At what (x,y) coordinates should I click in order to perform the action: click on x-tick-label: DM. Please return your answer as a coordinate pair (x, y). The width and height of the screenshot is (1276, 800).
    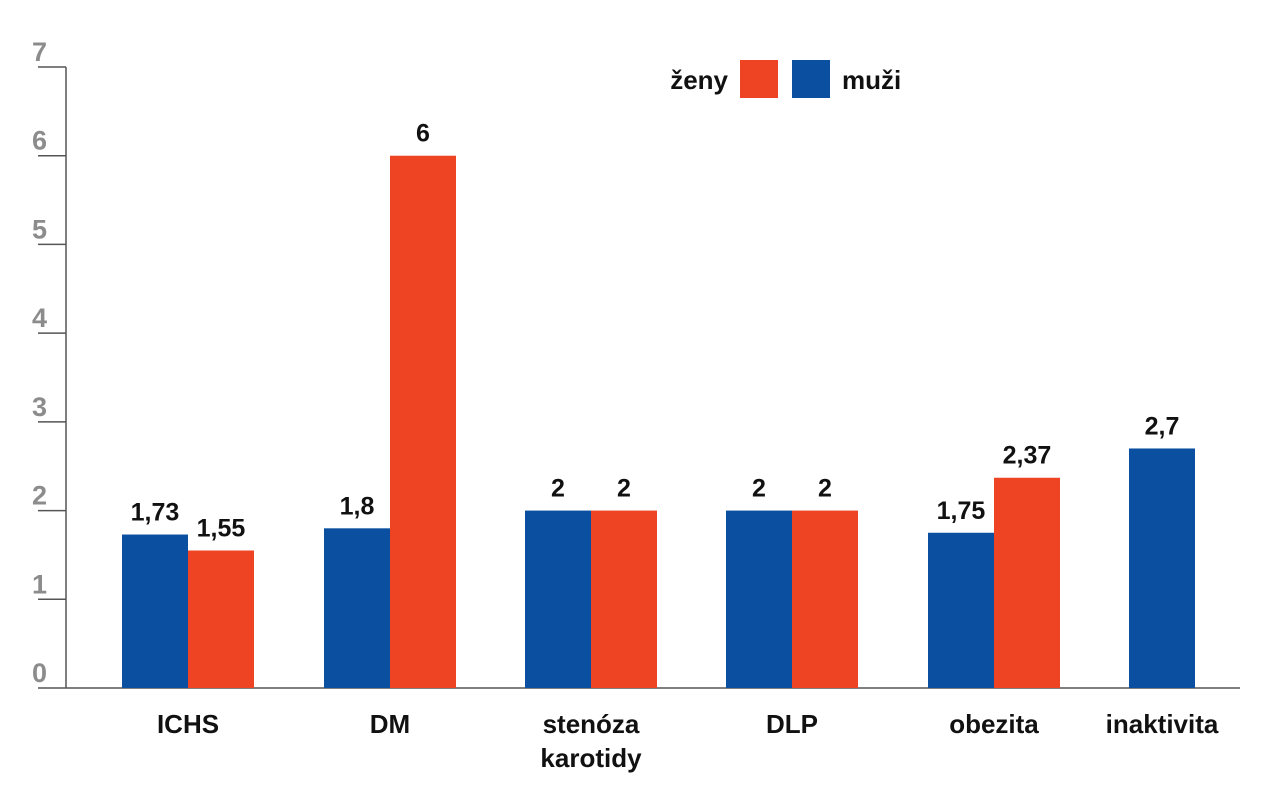
    Looking at the image, I should click on (390, 724).